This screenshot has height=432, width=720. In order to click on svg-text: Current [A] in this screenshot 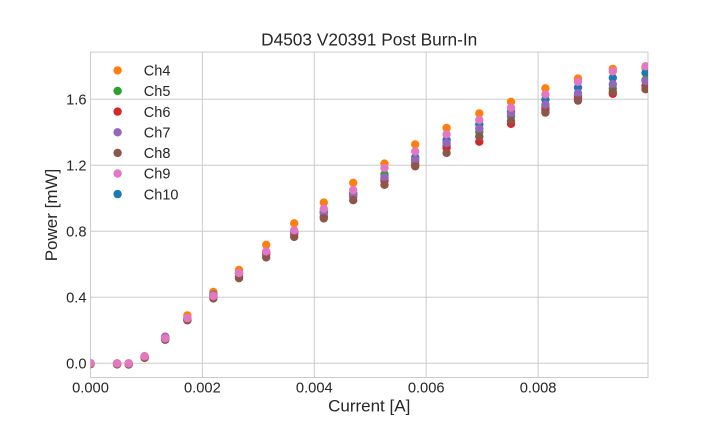, I will do `click(369, 405)`.